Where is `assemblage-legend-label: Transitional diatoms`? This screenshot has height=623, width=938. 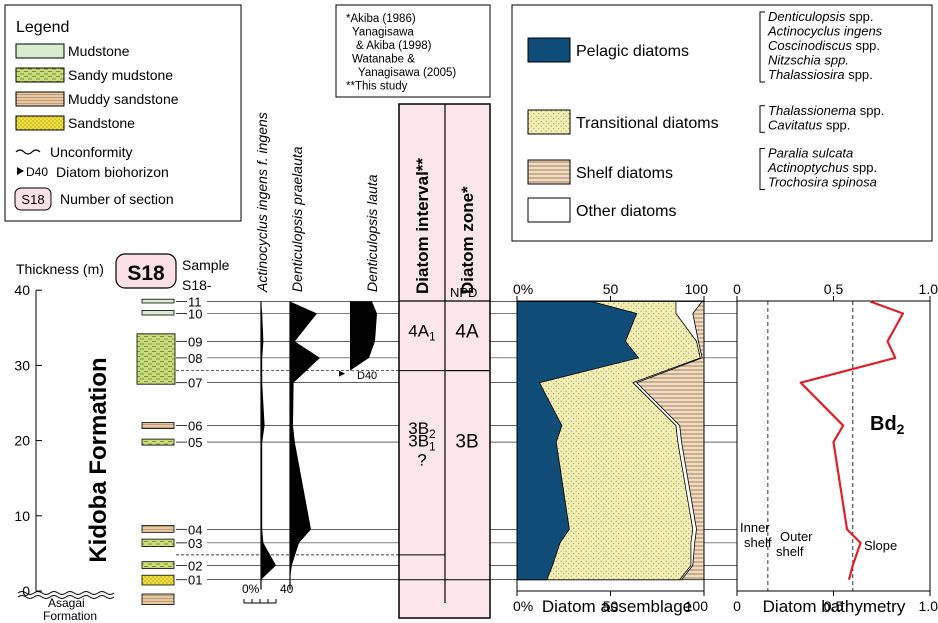
assemblage-legend-label: Transitional diatoms is located at coordinates (647, 123).